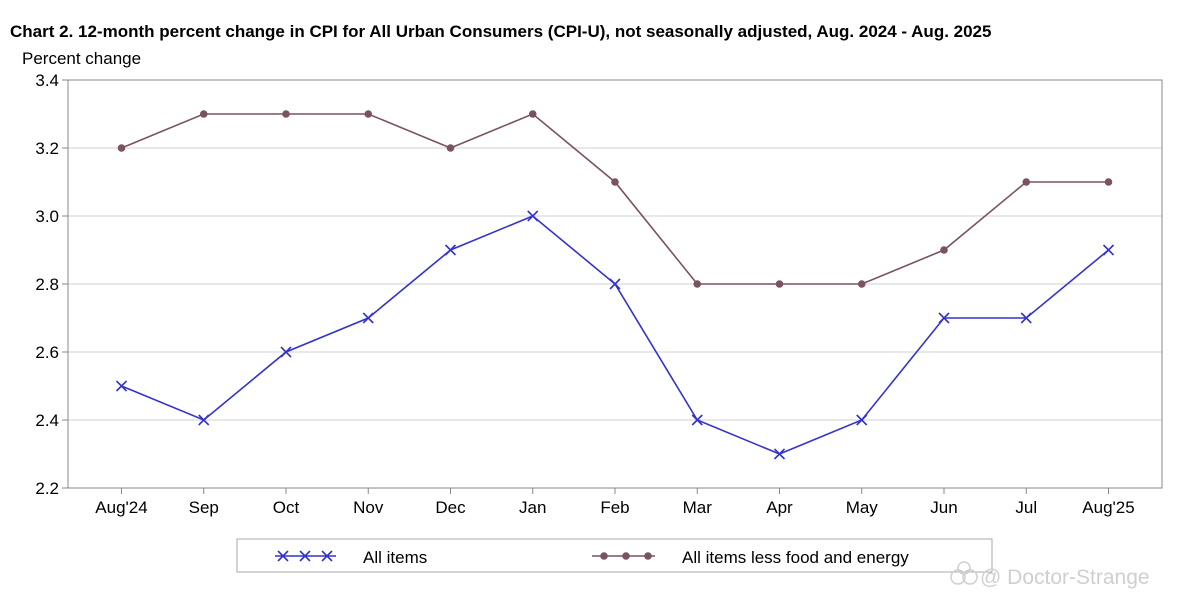 The width and height of the screenshot is (1188, 603). Describe the element at coordinates (862, 507) in the screenshot. I see `x-tick-label: May` at that location.